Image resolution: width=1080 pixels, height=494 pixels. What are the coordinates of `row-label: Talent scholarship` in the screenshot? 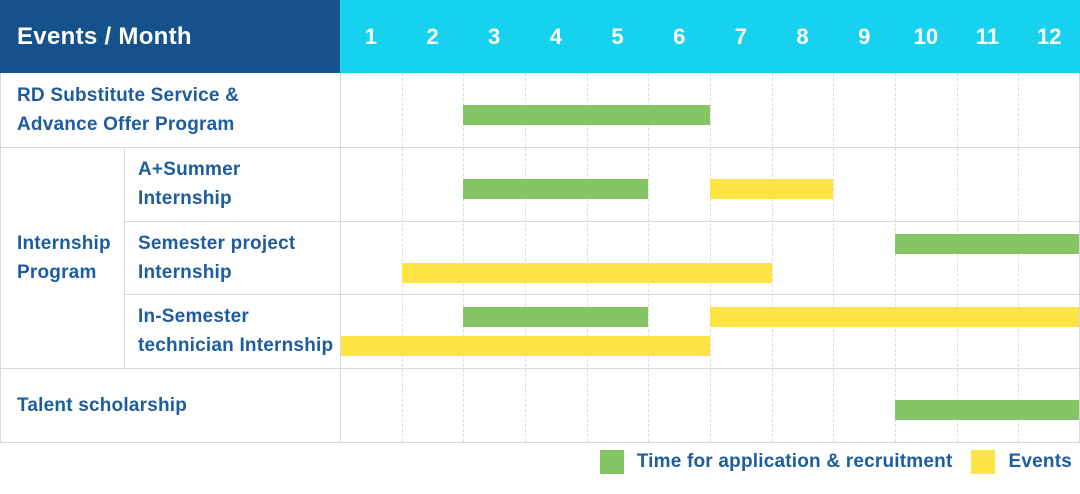 It's located at (170, 405).